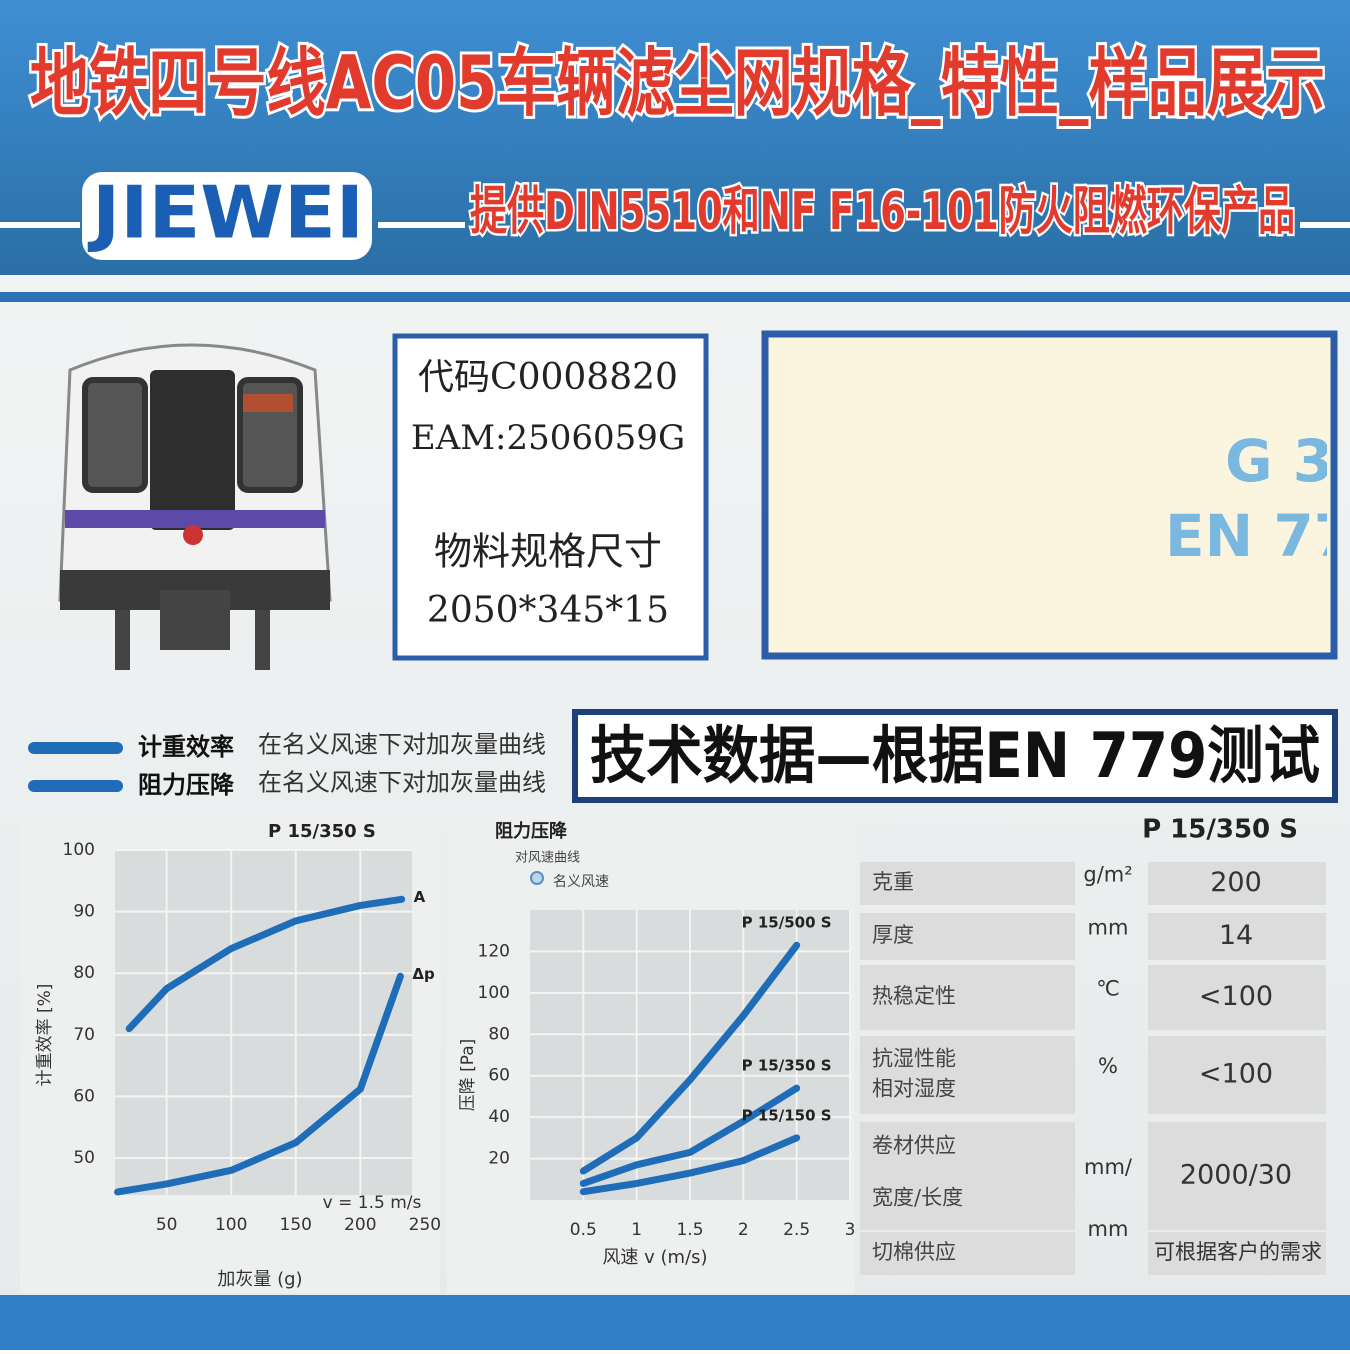 The width and height of the screenshot is (1350, 1354). I want to click on row-name: 切棉供应, so click(914, 1252).